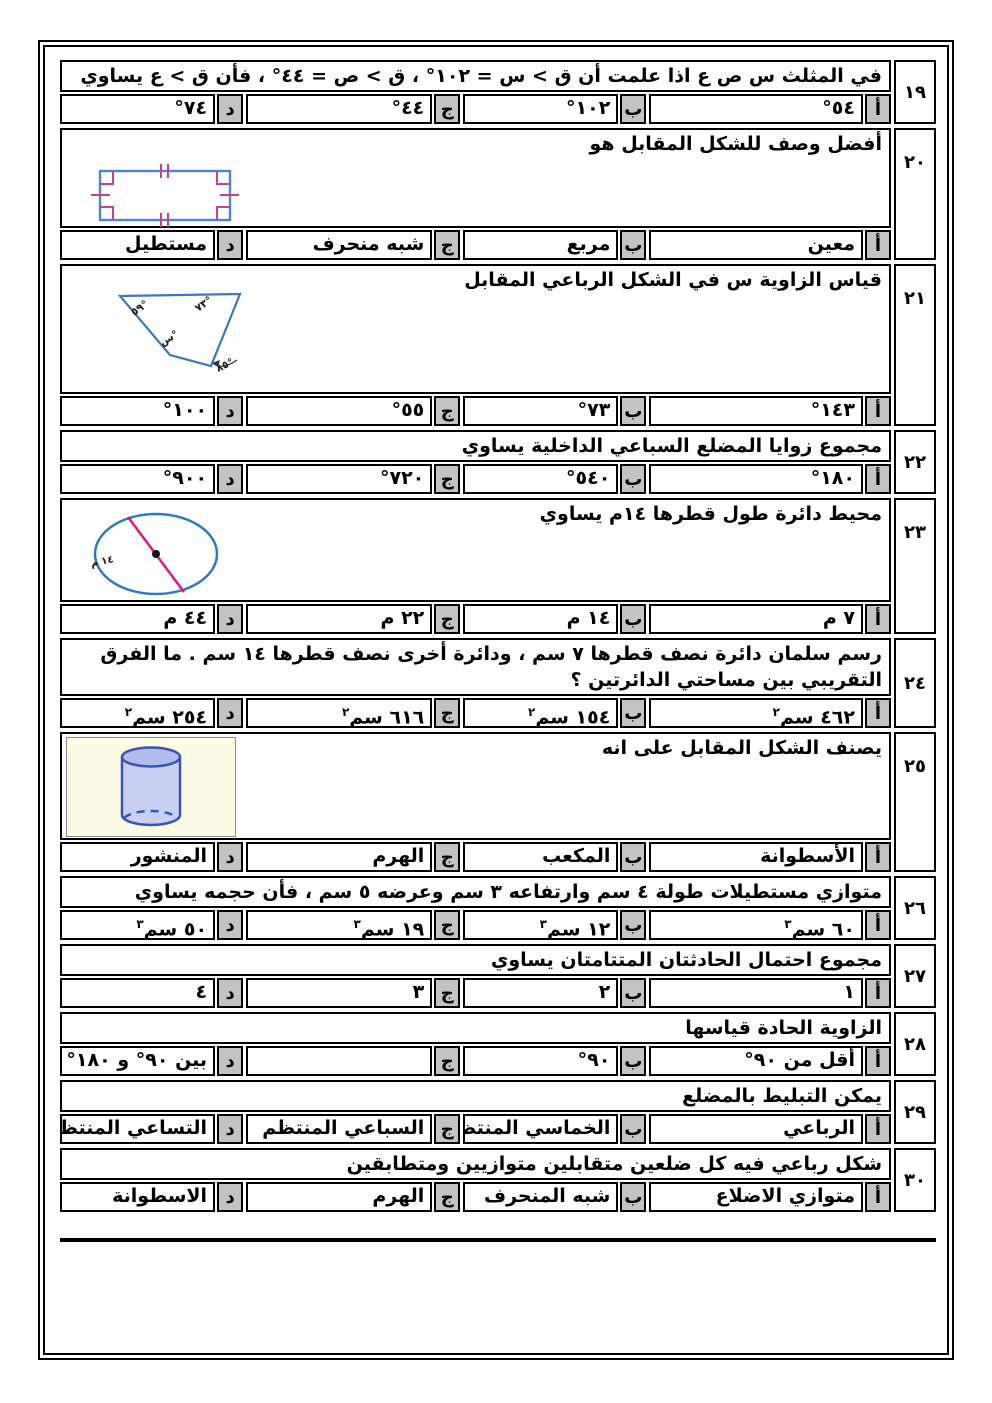 The image size is (992, 1403). Describe the element at coordinates (339, 619) in the screenshot. I see `option-c-value: ٢٢ م` at that location.